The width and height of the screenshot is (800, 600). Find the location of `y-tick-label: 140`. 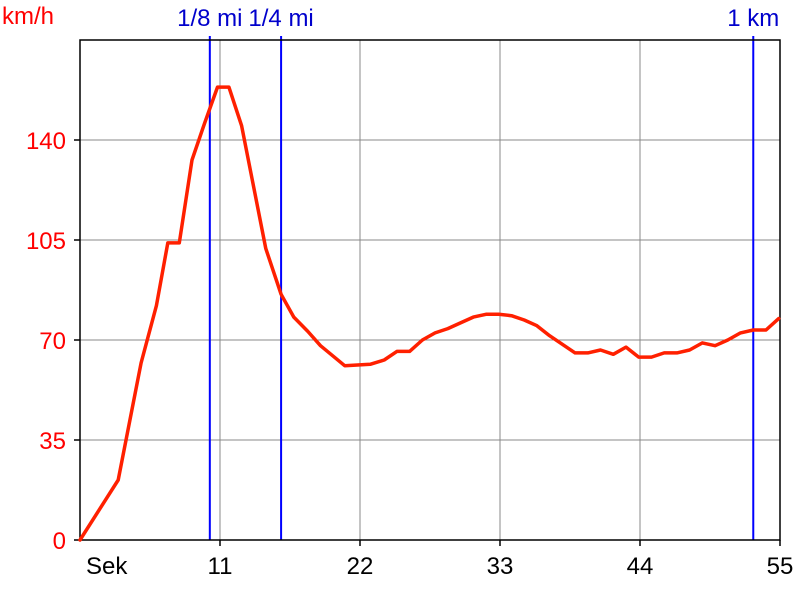

y-tick-label: 140 is located at coordinates (46, 141).